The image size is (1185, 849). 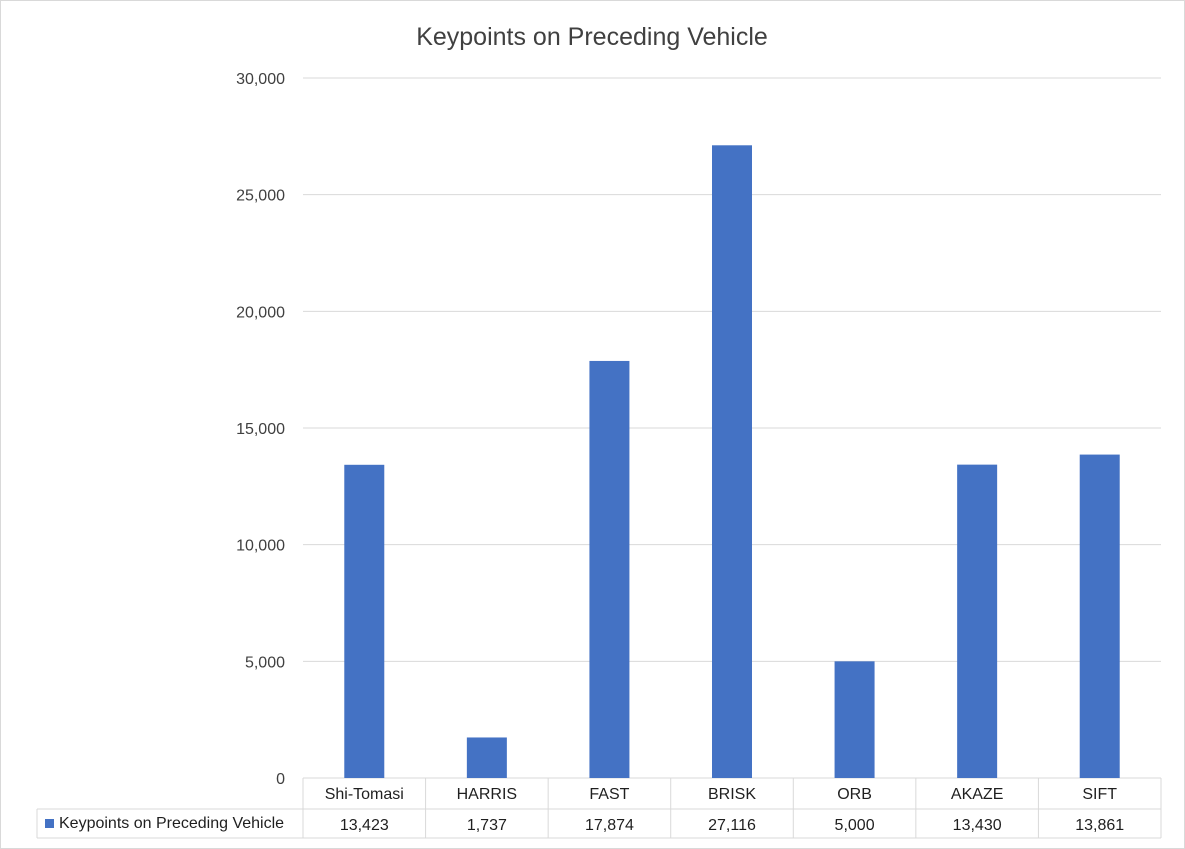 What do you see at coordinates (1099, 794) in the screenshot?
I see `category-label: SIFT` at bounding box center [1099, 794].